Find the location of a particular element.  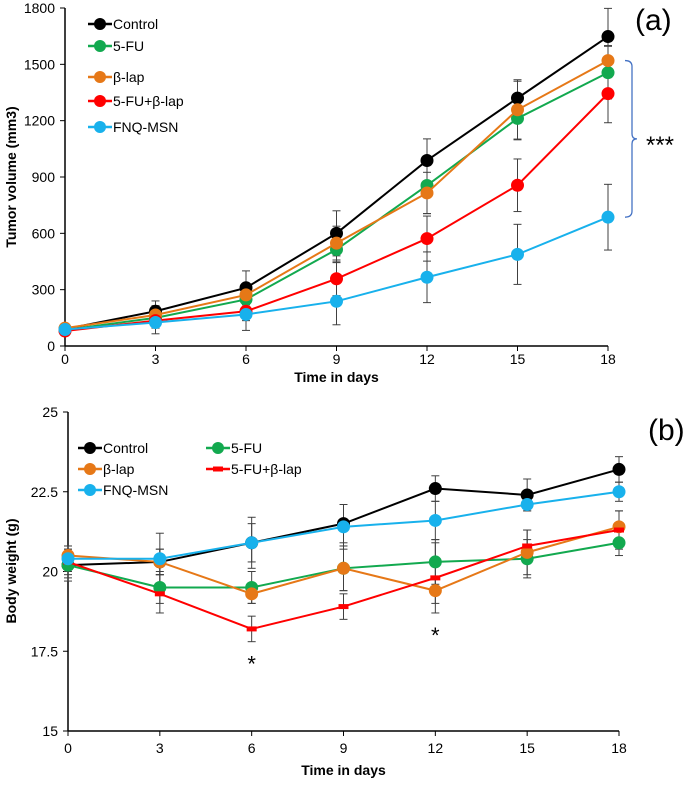

y-tick-label: 1200 is located at coordinates (39, 121).